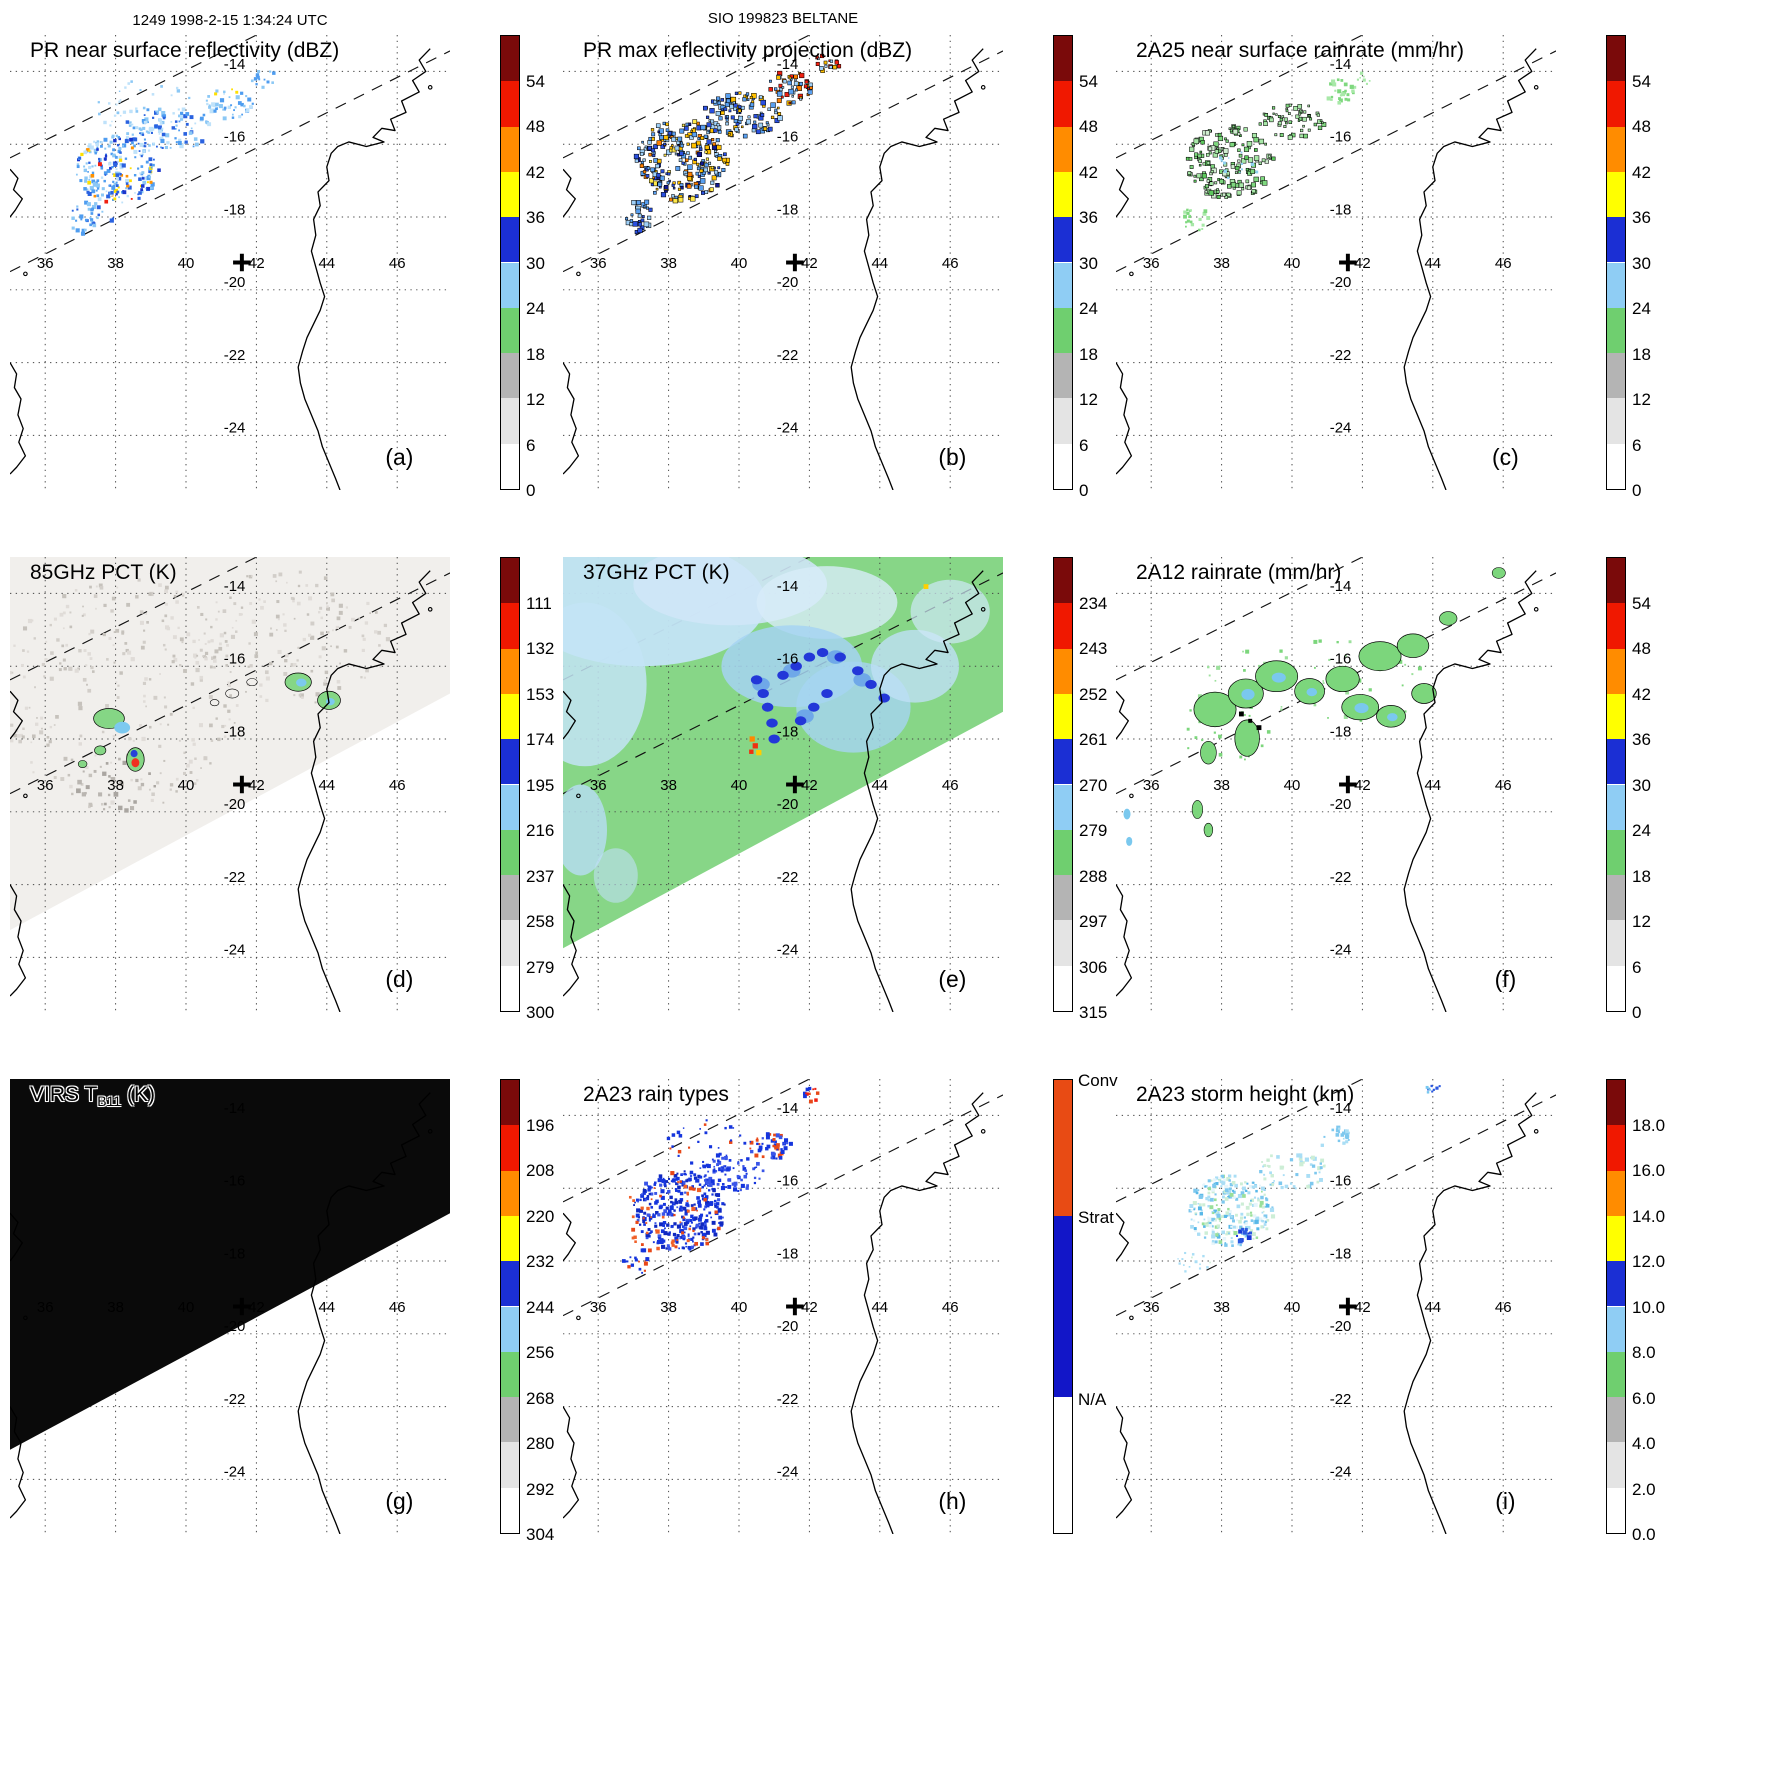 This screenshot has height=1771, width=1771. What do you see at coordinates (1098, 1080) in the screenshot?
I see `colorbar-category-label: Conv` at bounding box center [1098, 1080].